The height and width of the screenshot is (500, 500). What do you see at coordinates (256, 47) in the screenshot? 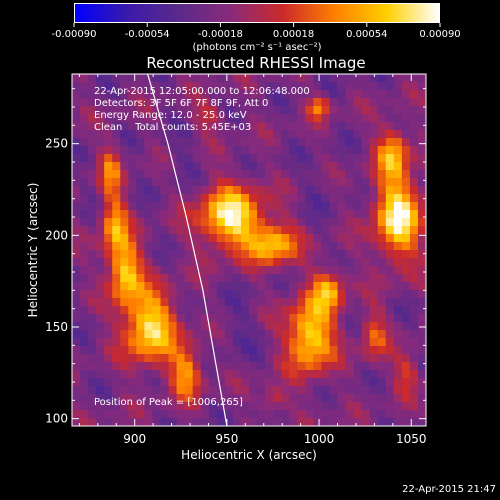
I see `colorbar-unit-label: (photons cm⁻² s⁻¹ asec⁻²)` at bounding box center [256, 47].